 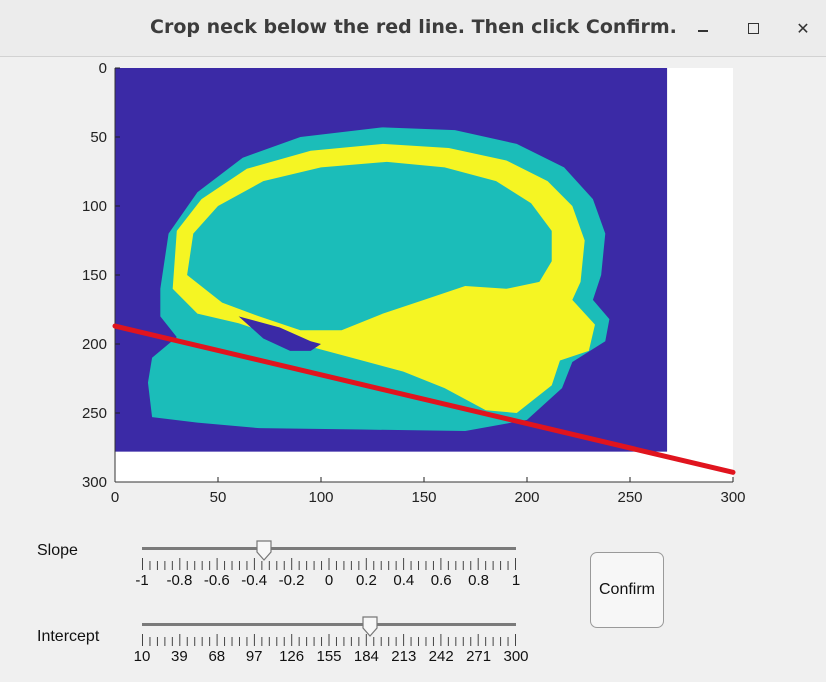 What do you see at coordinates (404, 656) in the screenshot?
I see `intercept-tick-label: 213` at bounding box center [404, 656].